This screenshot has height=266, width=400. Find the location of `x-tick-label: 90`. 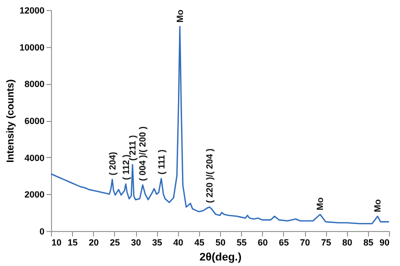

x-tick-label: 90 is located at coordinates (384, 243).